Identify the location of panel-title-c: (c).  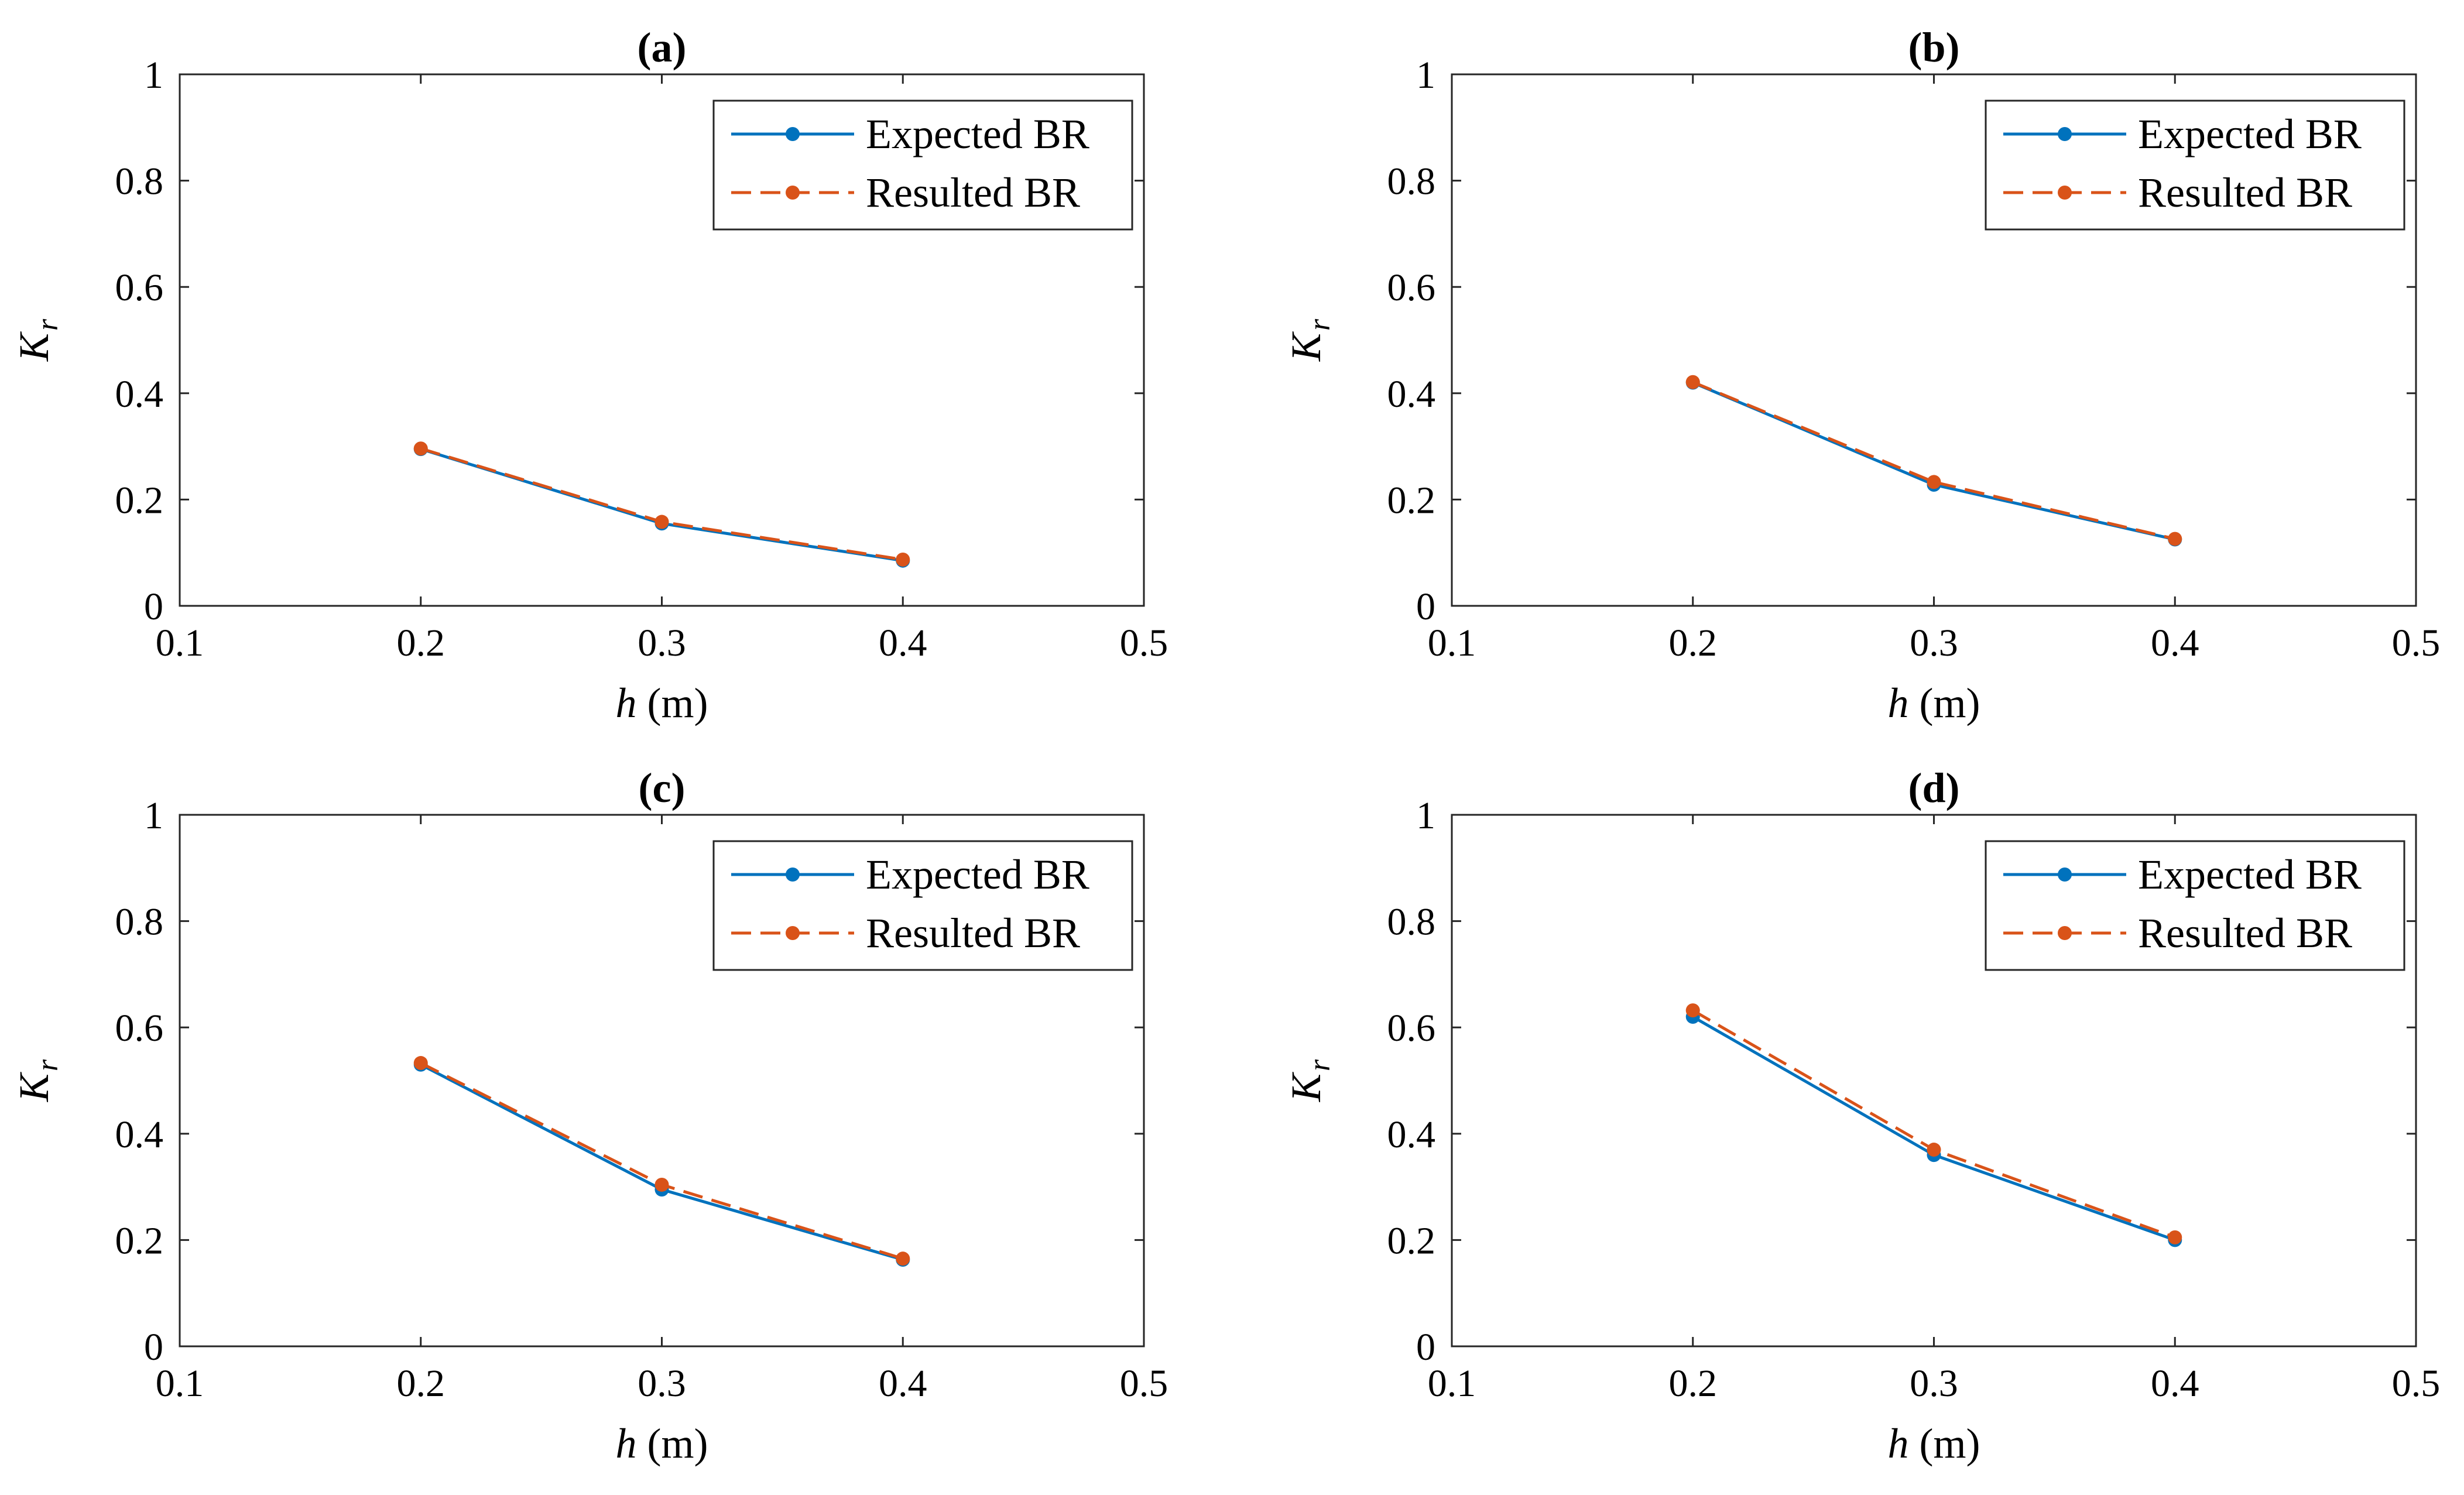
(662, 787).